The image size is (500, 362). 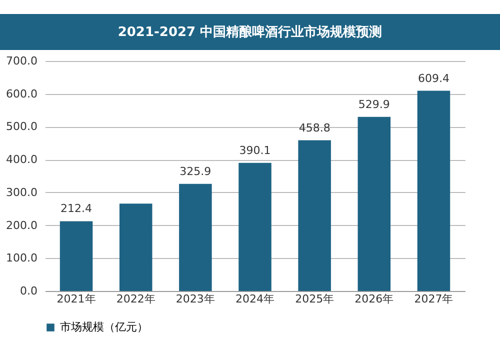 What do you see at coordinates (76, 299) in the screenshot?
I see `x-tick-label: 2021年` at bounding box center [76, 299].